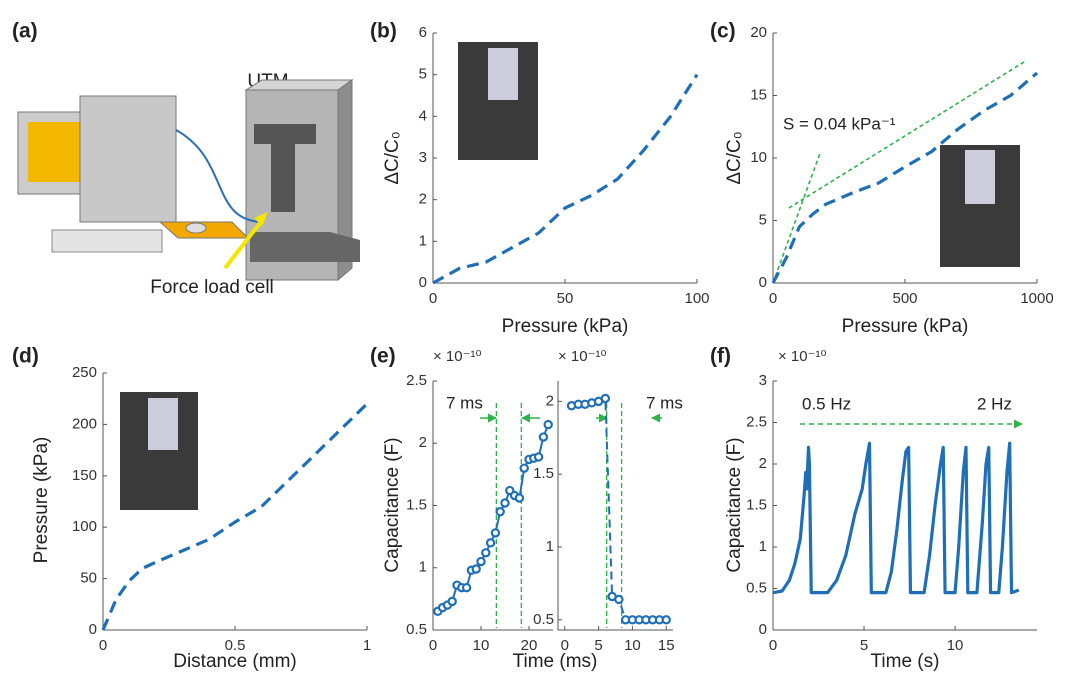 This screenshot has width=1073, height=679. What do you see at coordinates (212, 287) in the screenshot?
I see `illustration-annotation: Force load cell` at bounding box center [212, 287].